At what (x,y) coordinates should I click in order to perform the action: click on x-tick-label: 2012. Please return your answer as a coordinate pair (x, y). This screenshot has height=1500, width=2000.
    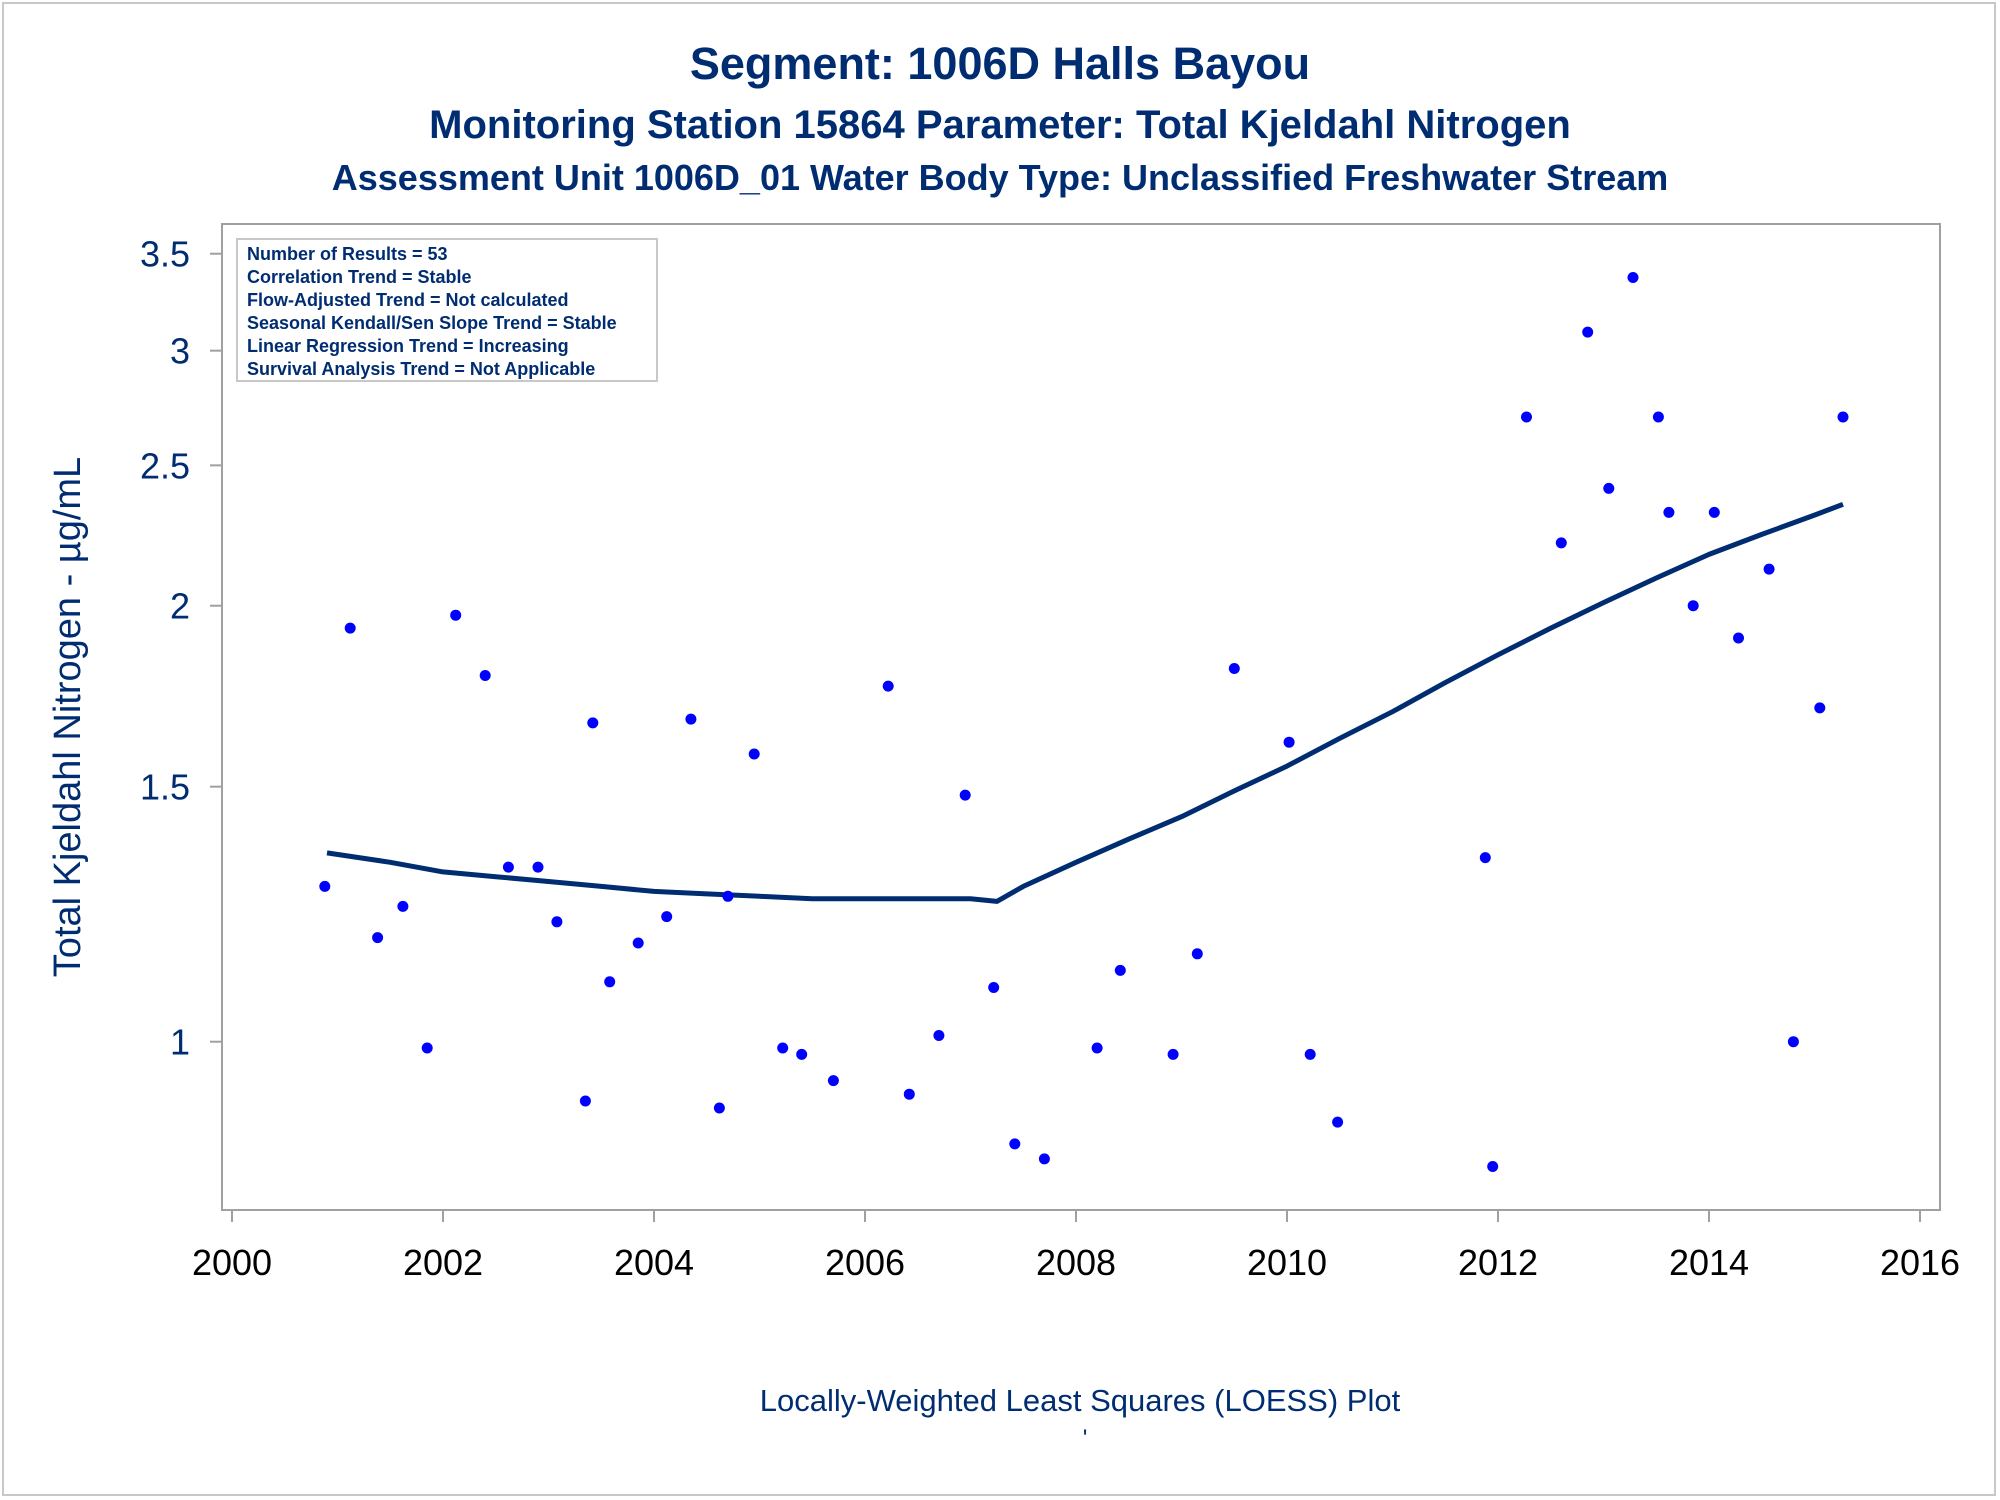
    Looking at the image, I should click on (1498, 1262).